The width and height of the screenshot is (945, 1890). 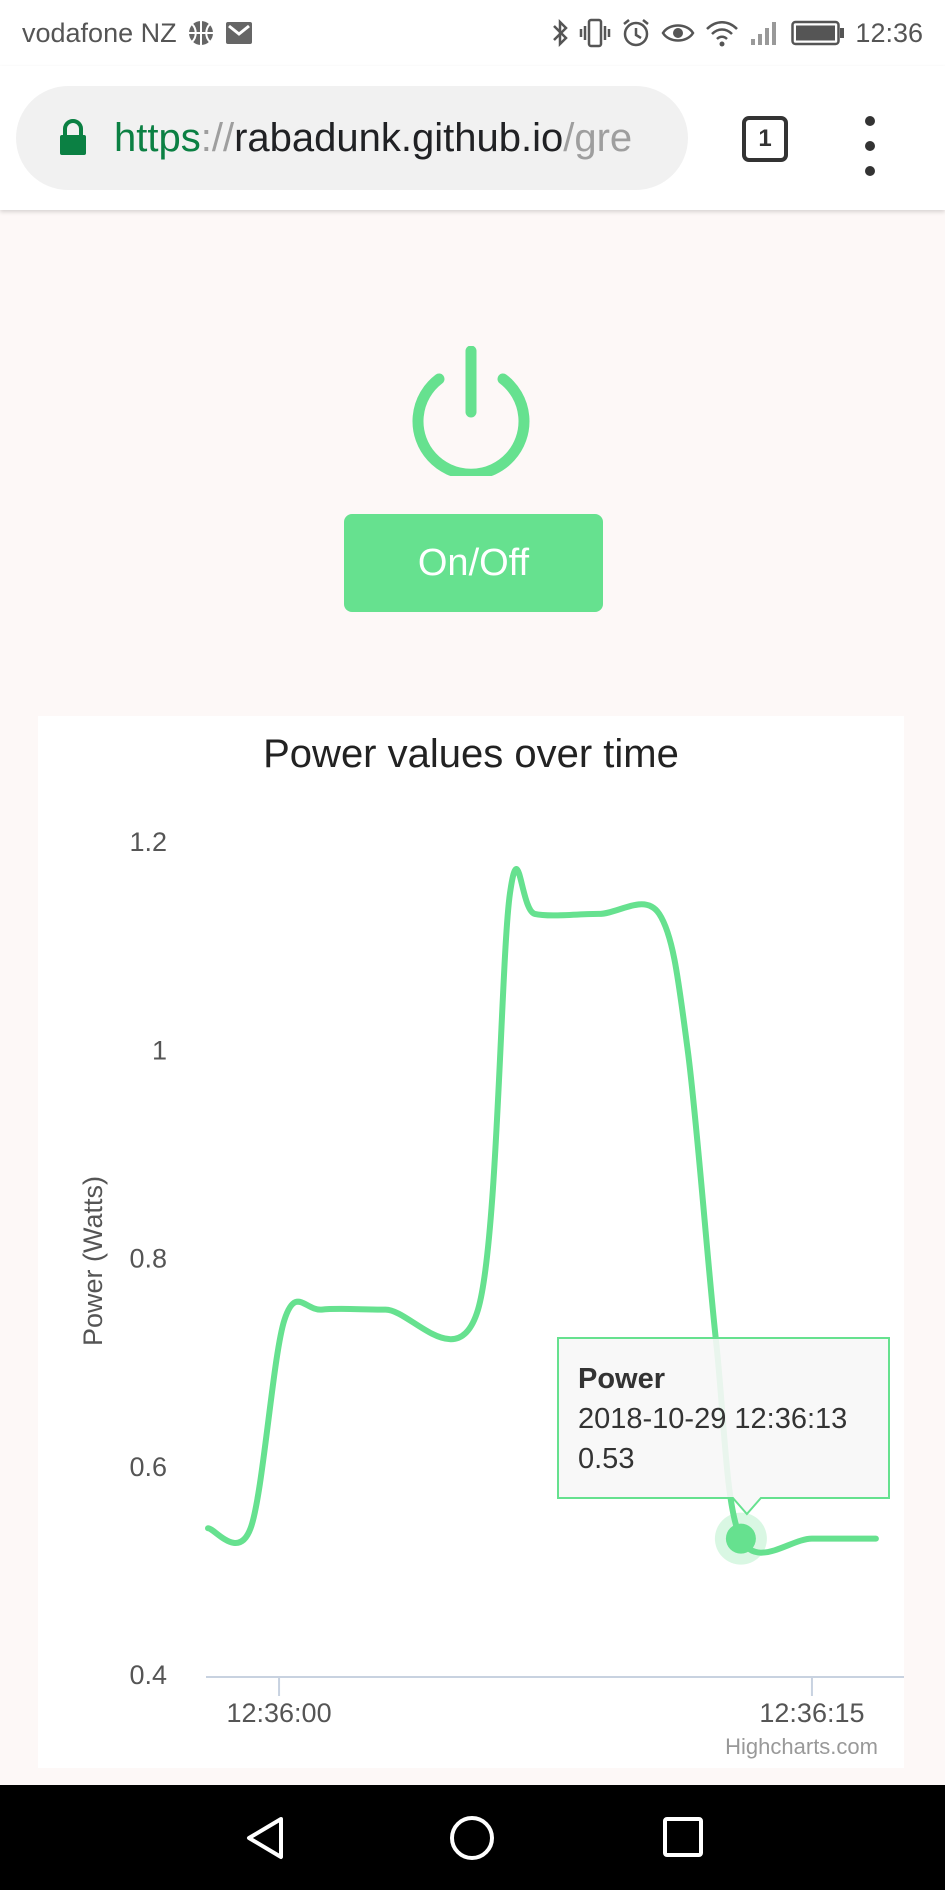 I want to click on back-icon, so click(x=265, y=1838).